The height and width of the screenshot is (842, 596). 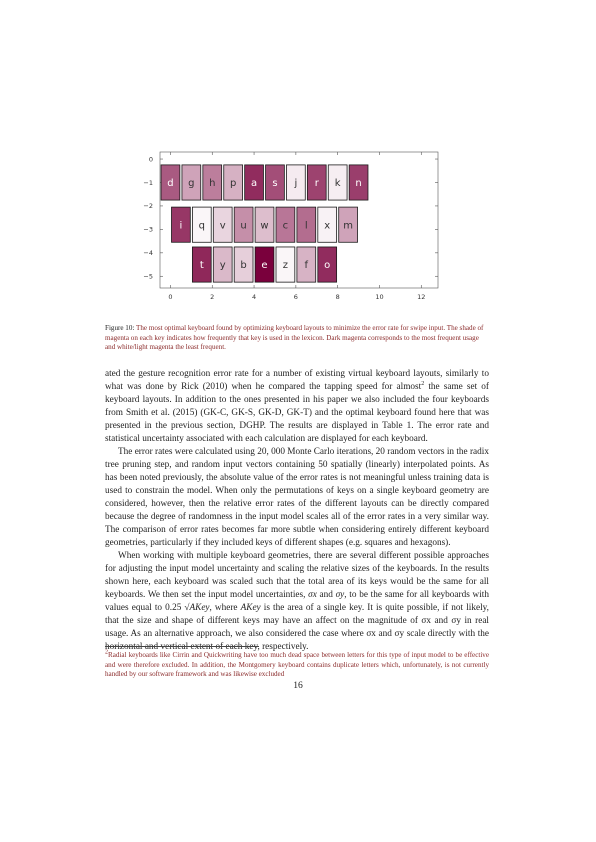 I want to click on key-label: w, so click(x=264, y=225).